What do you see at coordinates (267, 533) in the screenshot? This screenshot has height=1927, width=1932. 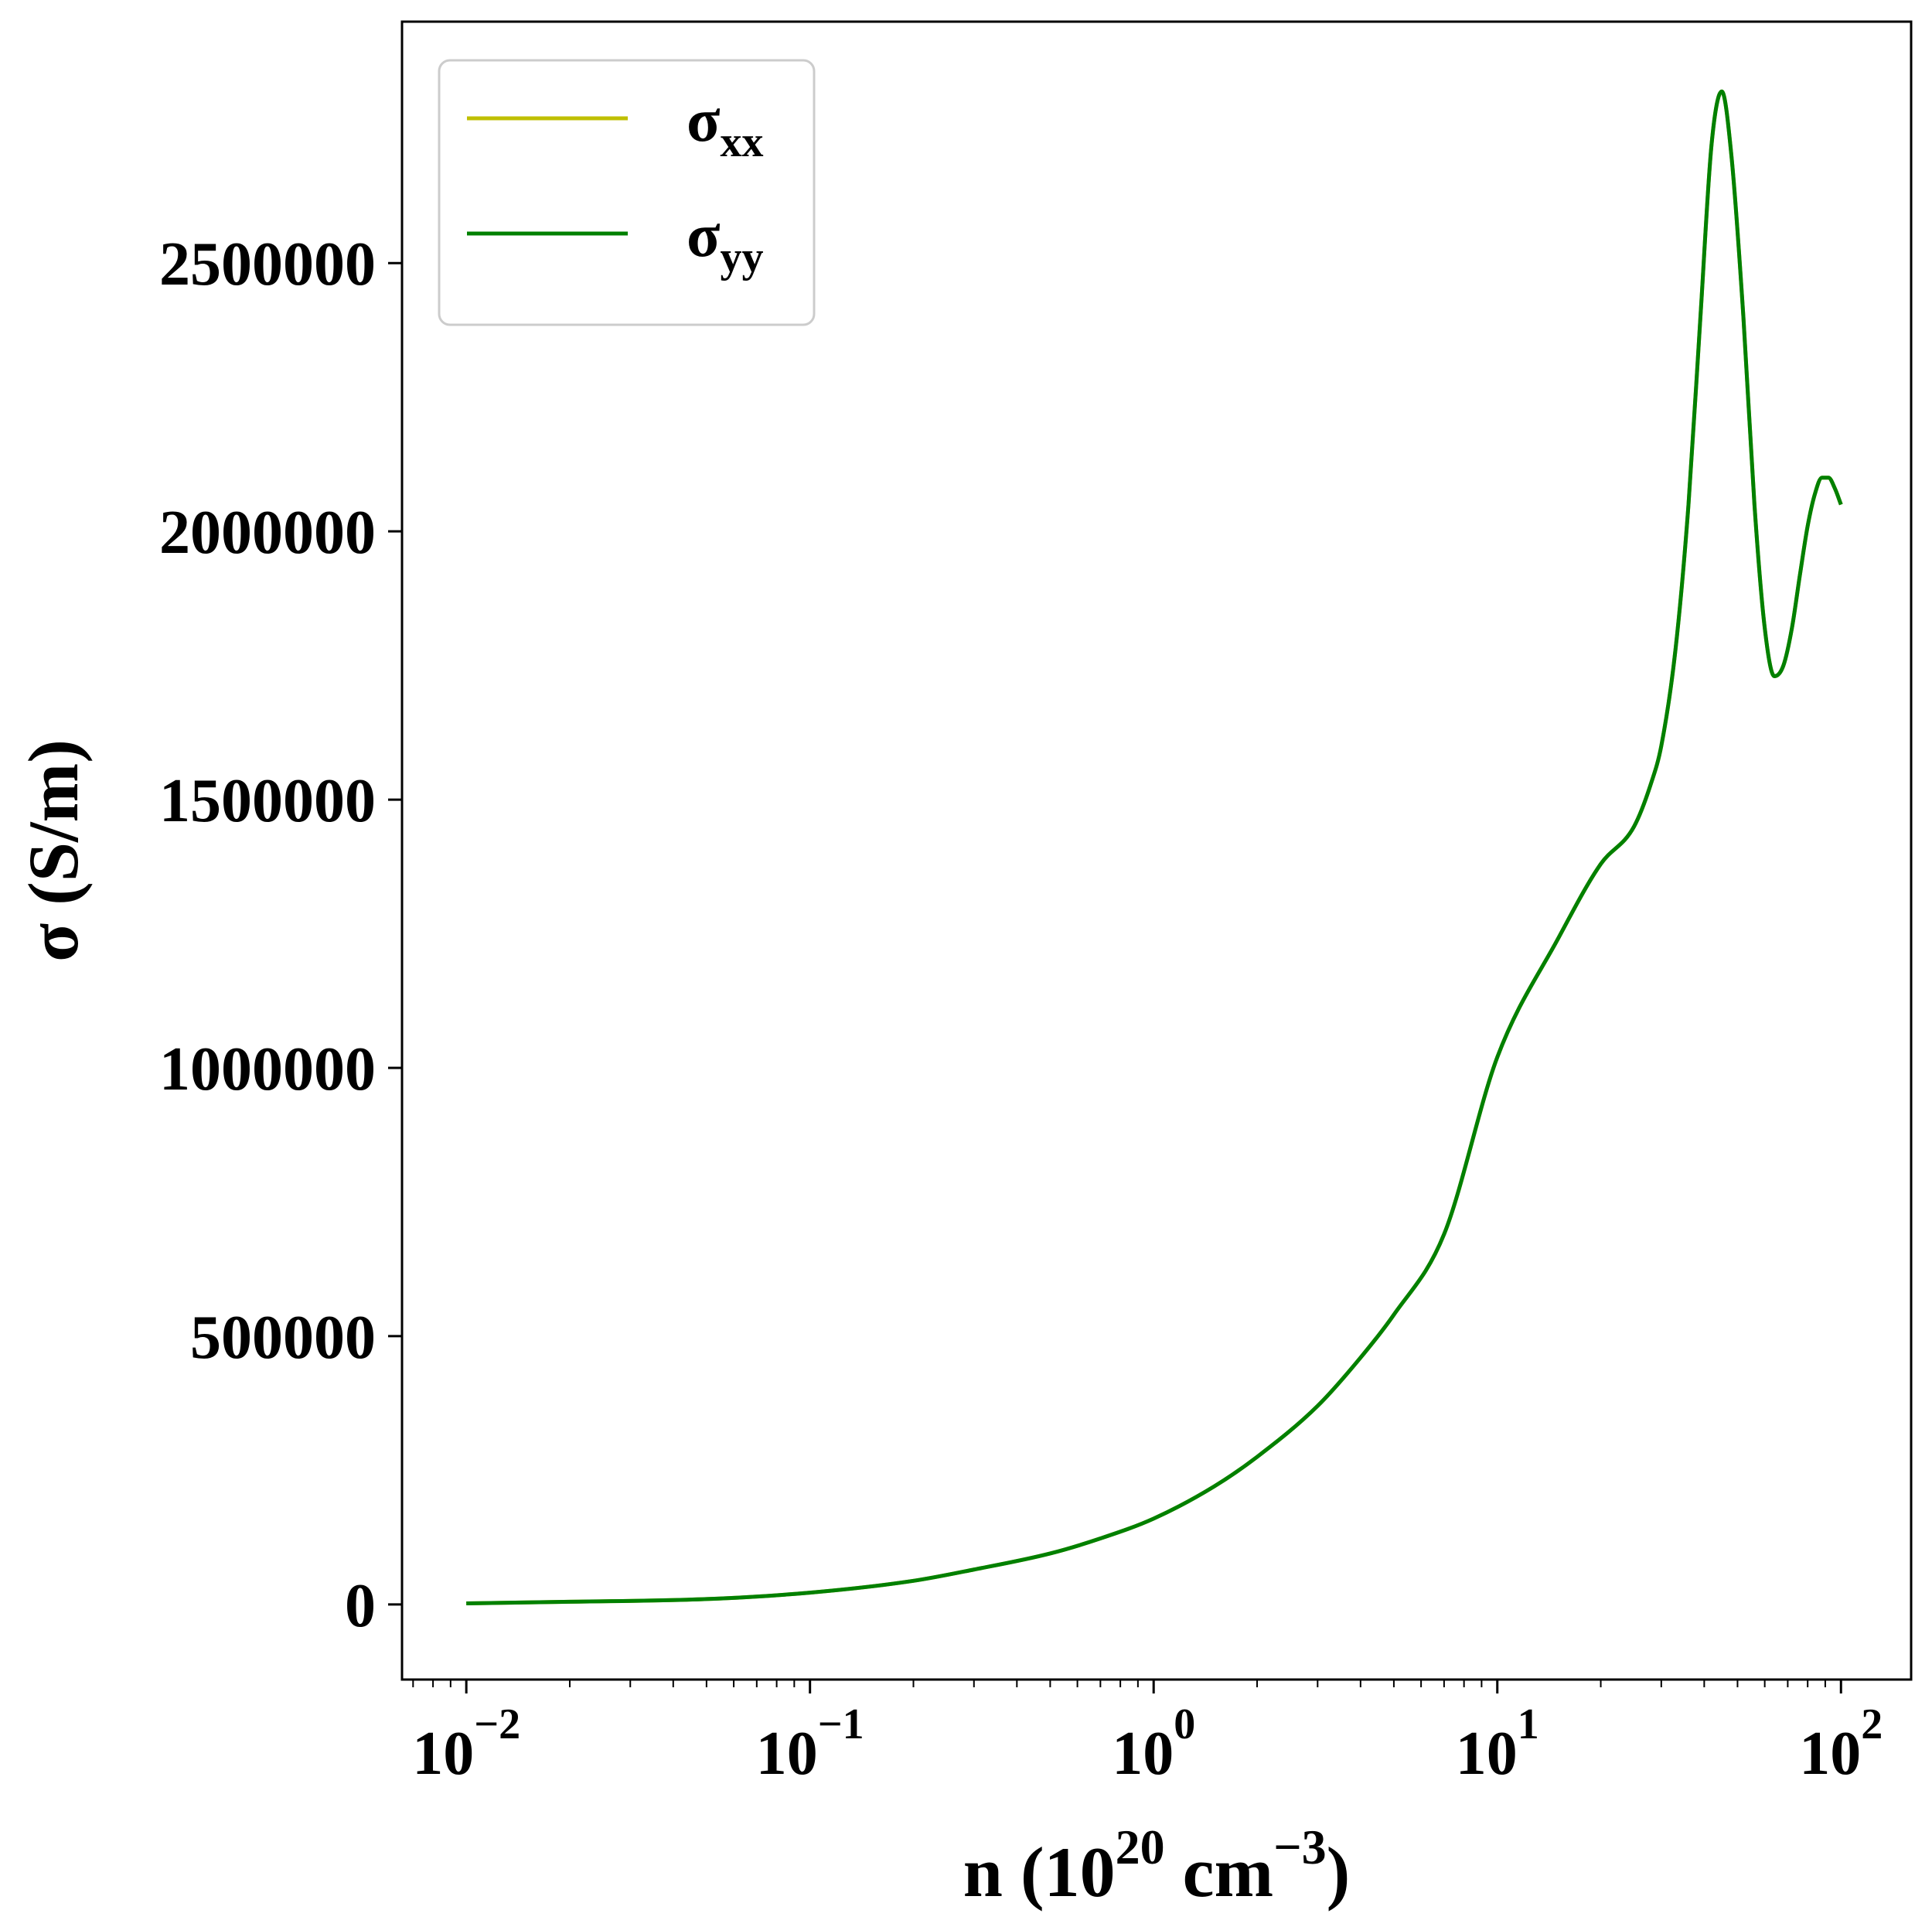 I see `y-tick-label: 2000000` at bounding box center [267, 533].